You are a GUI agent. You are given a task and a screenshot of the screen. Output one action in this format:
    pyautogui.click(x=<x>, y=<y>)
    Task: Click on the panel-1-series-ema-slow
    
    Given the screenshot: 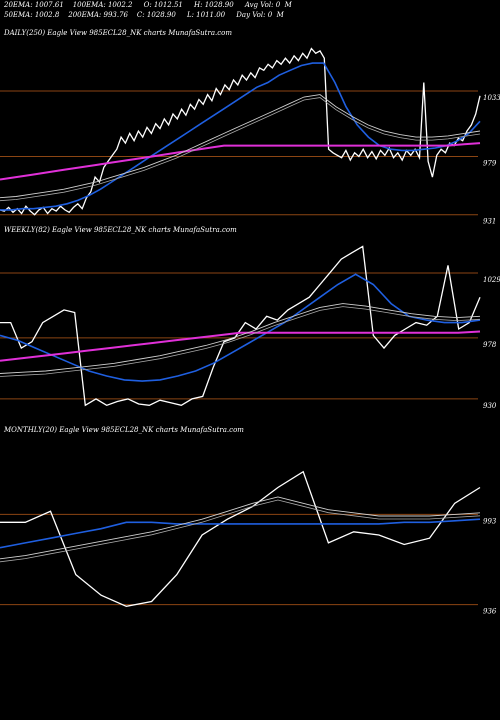 What is the action you would take?
    pyautogui.click(x=240, y=346)
    